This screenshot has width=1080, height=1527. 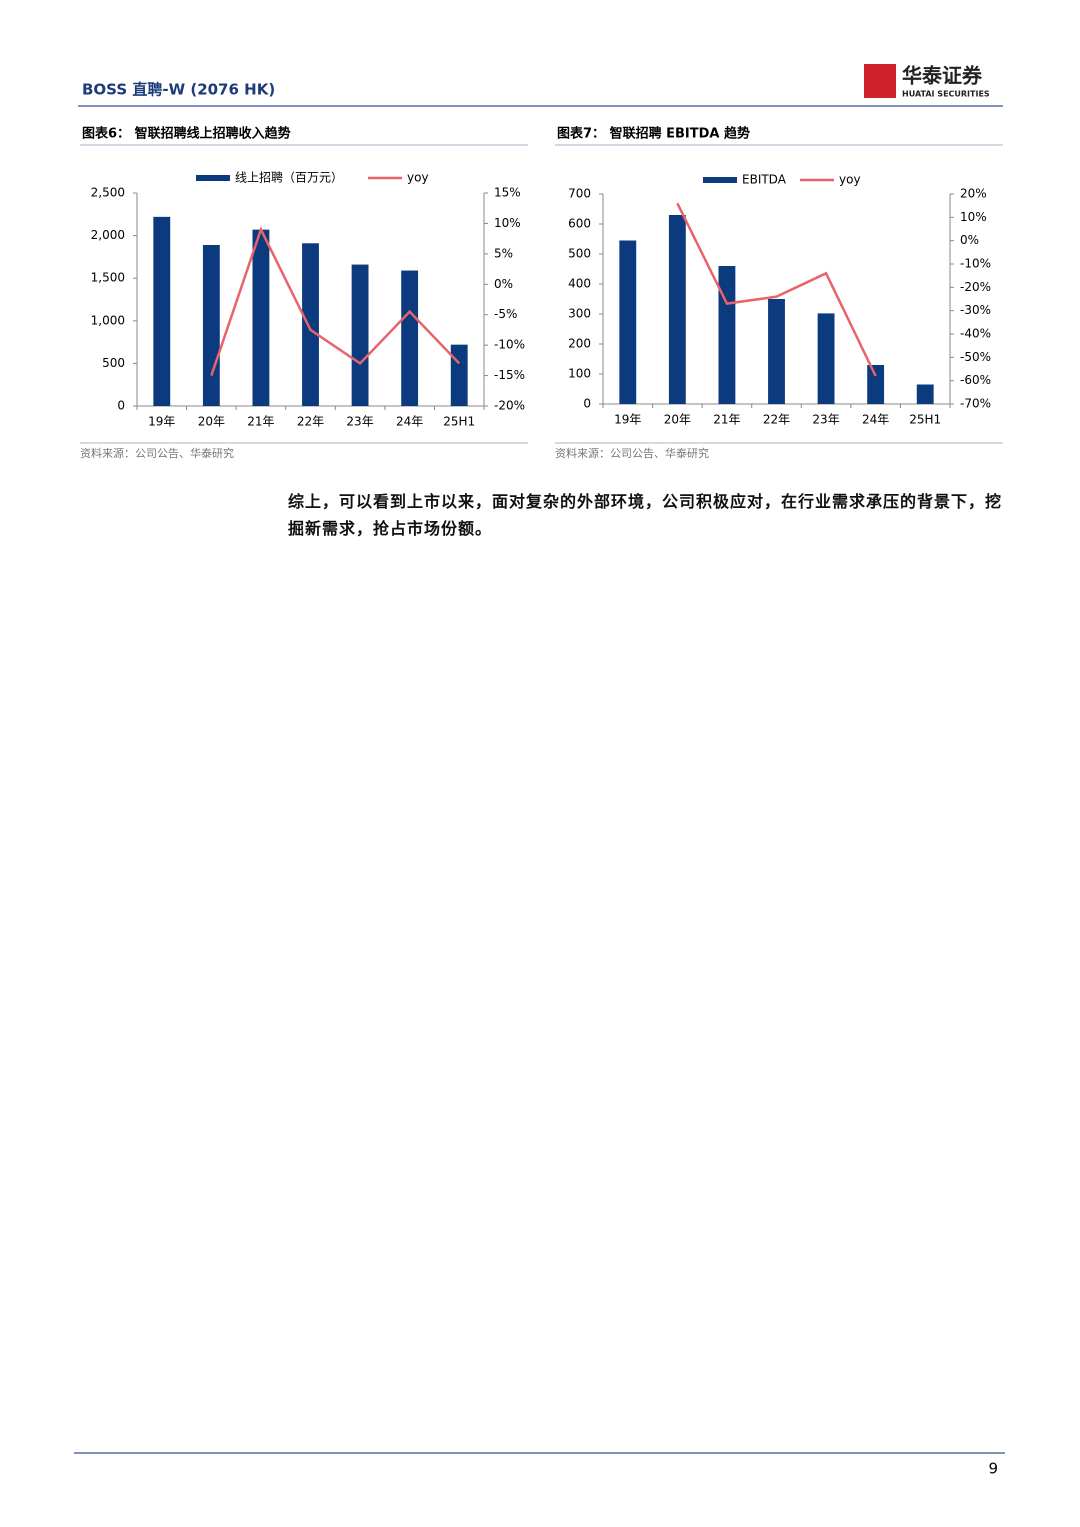 I want to click on logo-en: HUATAI SECURITIES, so click(x=946, y=94).